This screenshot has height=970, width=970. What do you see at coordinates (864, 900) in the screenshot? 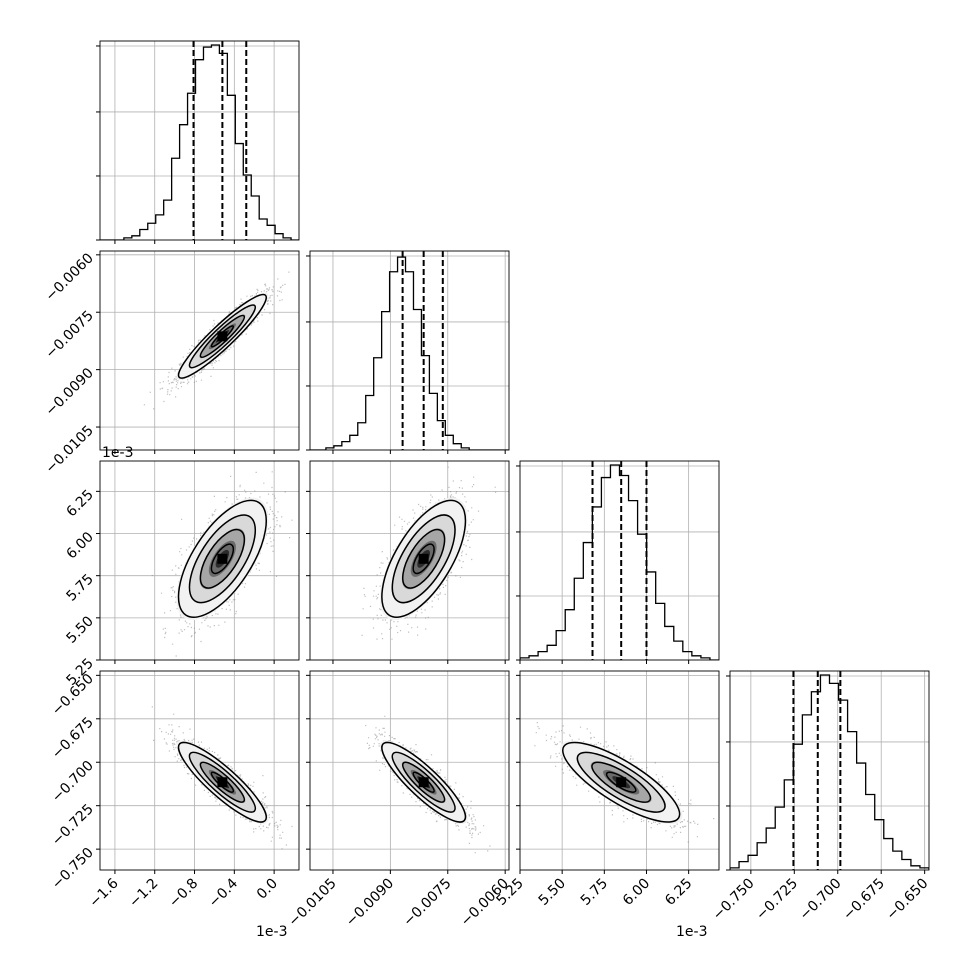
I see `x-tick-label: −0.675` at bounding box center [864, 900].